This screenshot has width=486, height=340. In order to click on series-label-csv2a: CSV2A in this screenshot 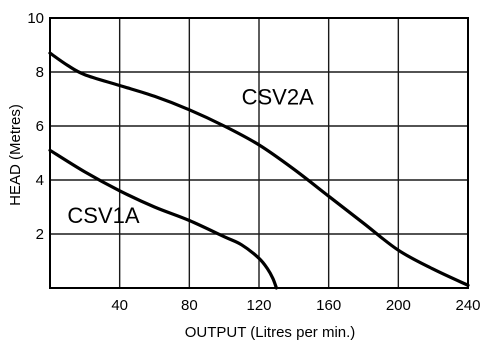, I will do `click(278, 96)`.